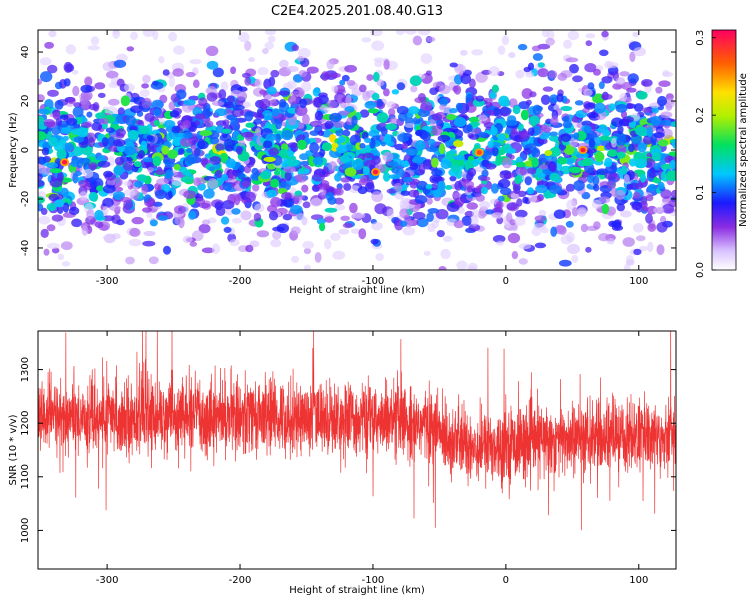 This screenshot has width=750, height=600. I want to click on heatmap-peak, so click(64, 162).